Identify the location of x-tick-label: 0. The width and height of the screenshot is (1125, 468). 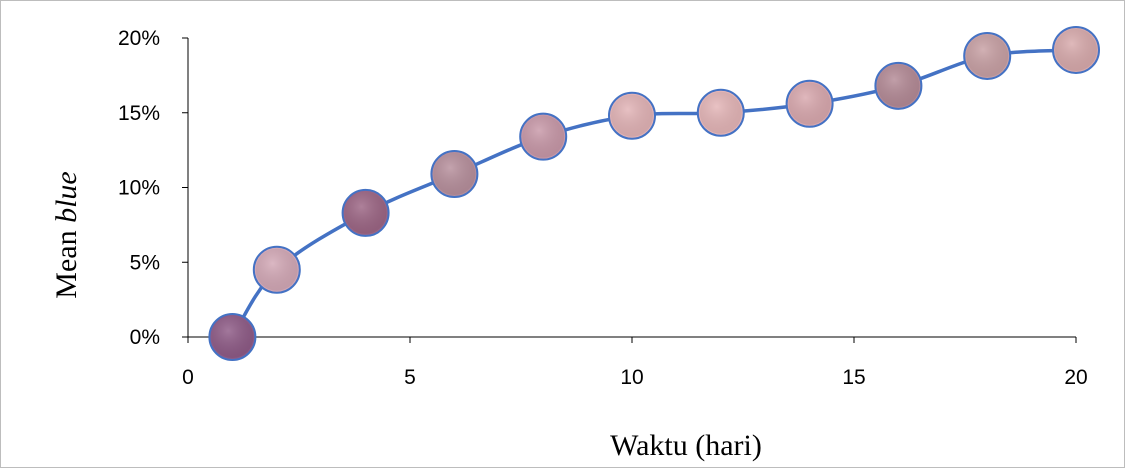
(188, 377).